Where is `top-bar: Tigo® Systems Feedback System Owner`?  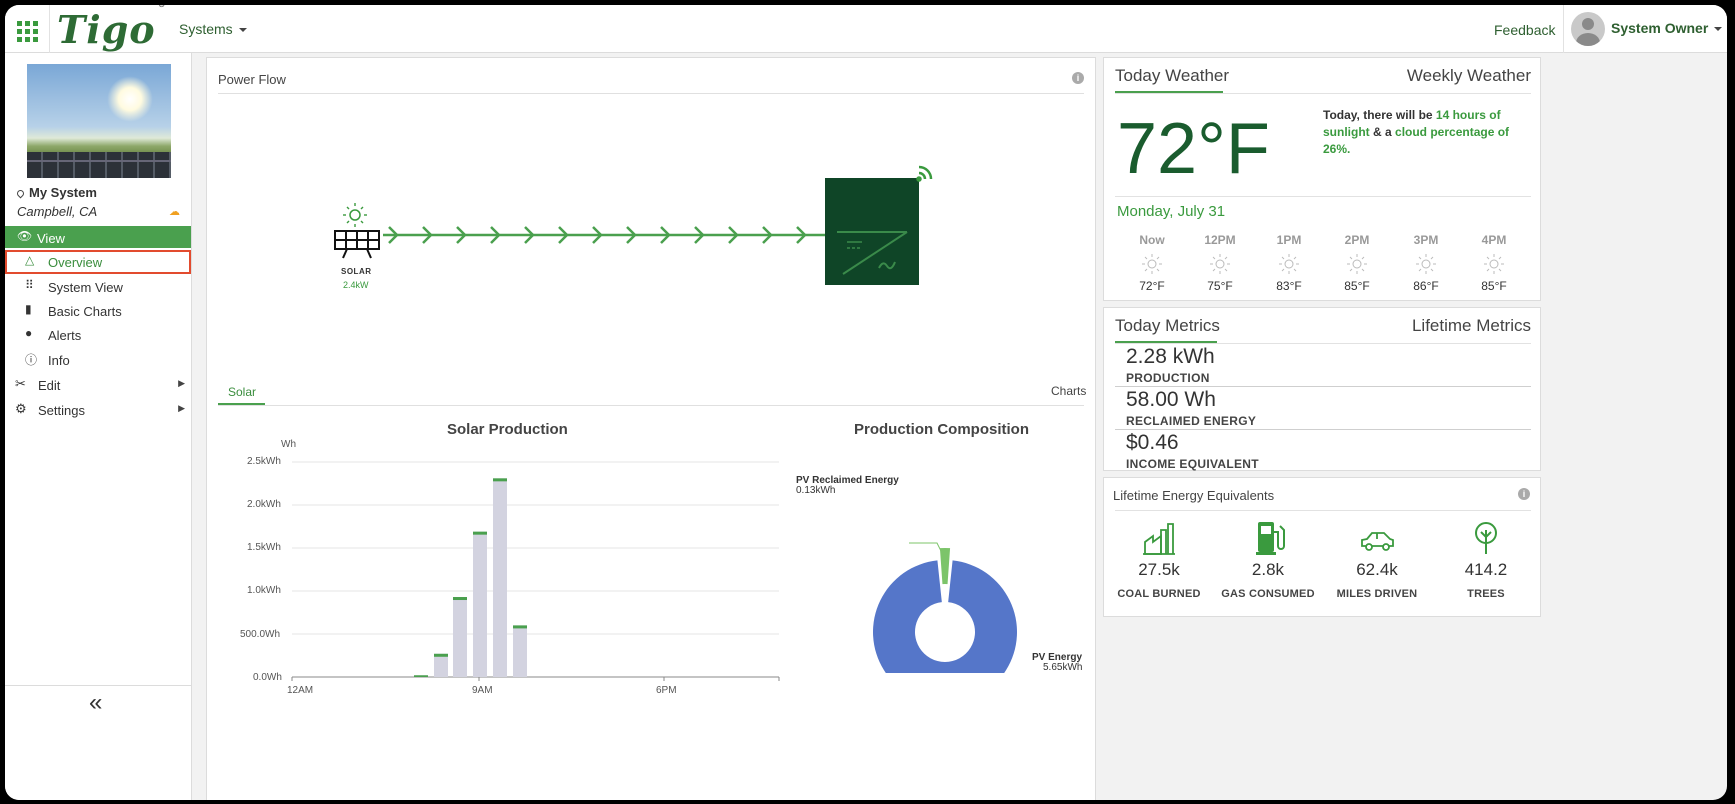
top-bar: Tigo® Systems Feedback System Owner is located at coordinates (866, 29).